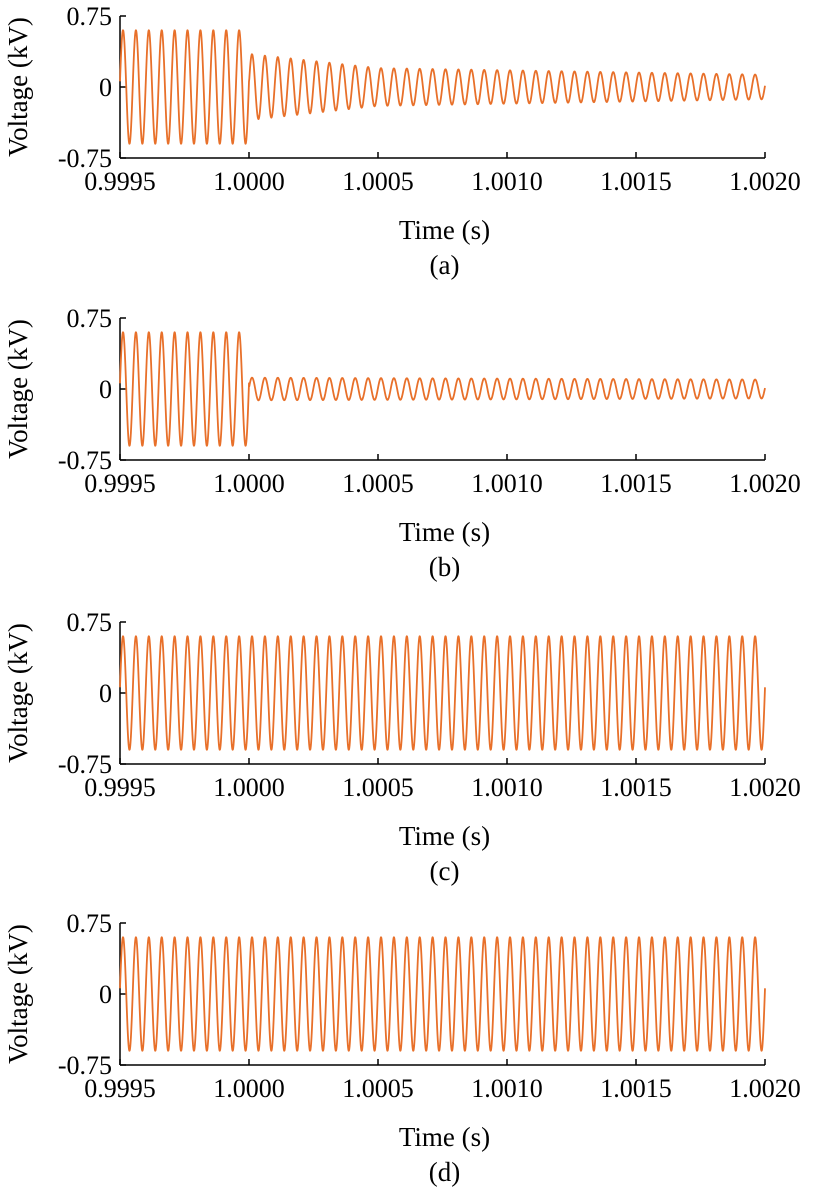  I want to click on panel-label: (a), so click(445, 265).